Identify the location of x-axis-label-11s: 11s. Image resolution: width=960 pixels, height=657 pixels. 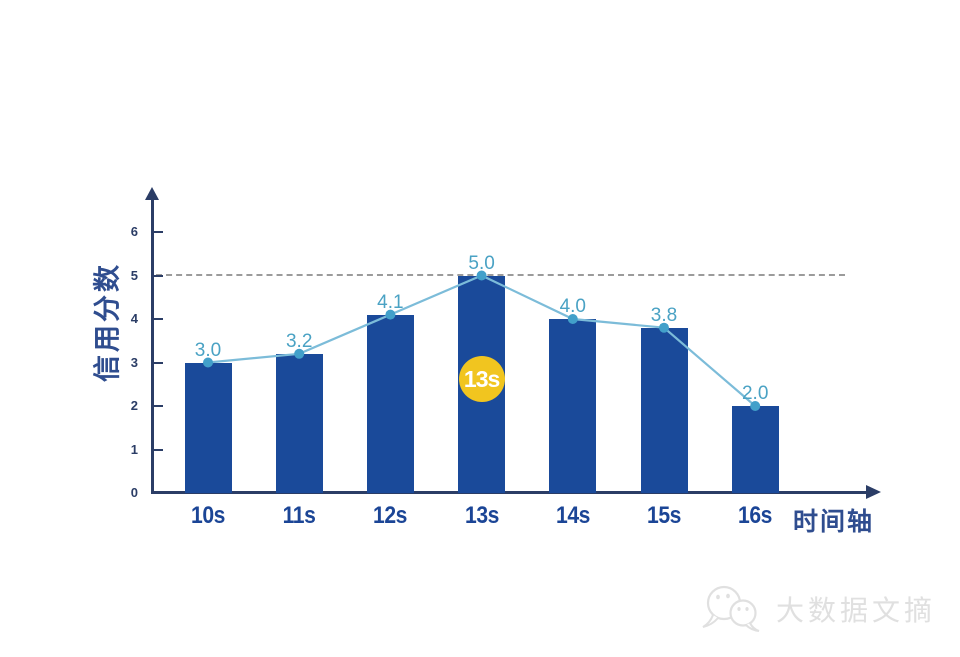
(299, 515).